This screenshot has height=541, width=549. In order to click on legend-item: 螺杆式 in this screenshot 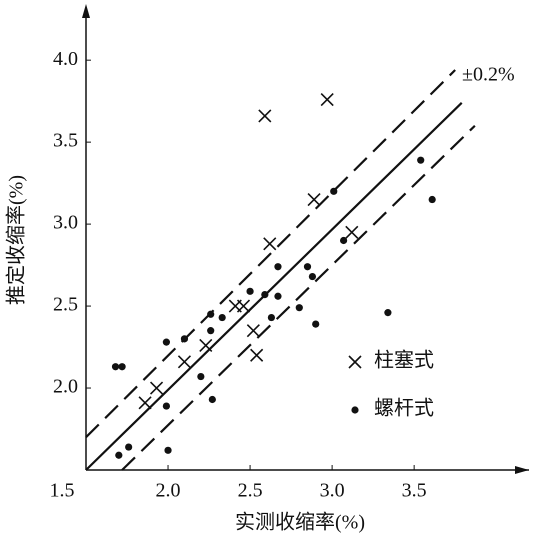, I will do `click(392, 408)`.